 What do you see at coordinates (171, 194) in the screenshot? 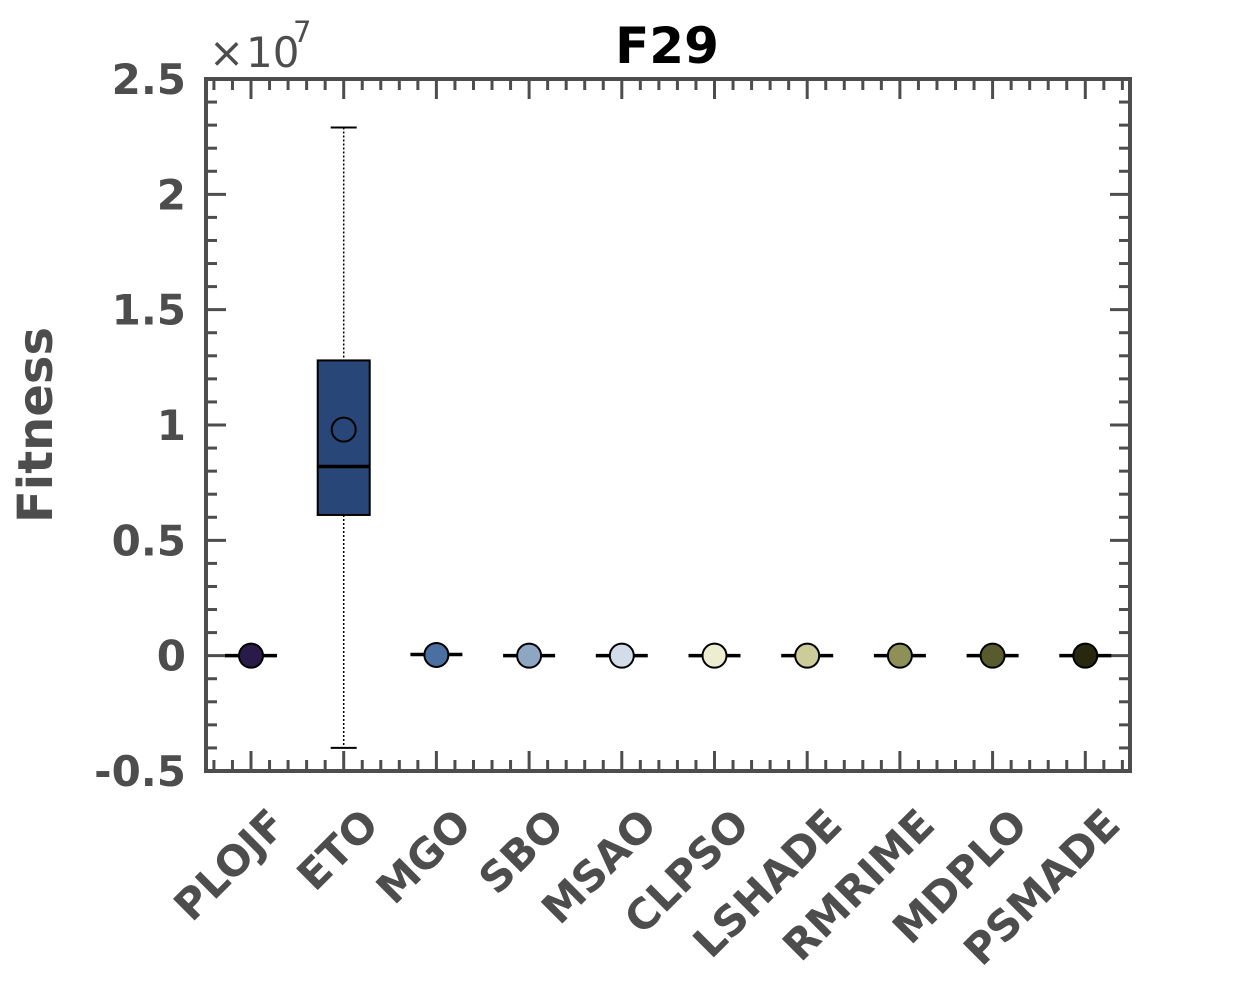
I see `y-tick-label: 2` at bounding box center [171, 194].